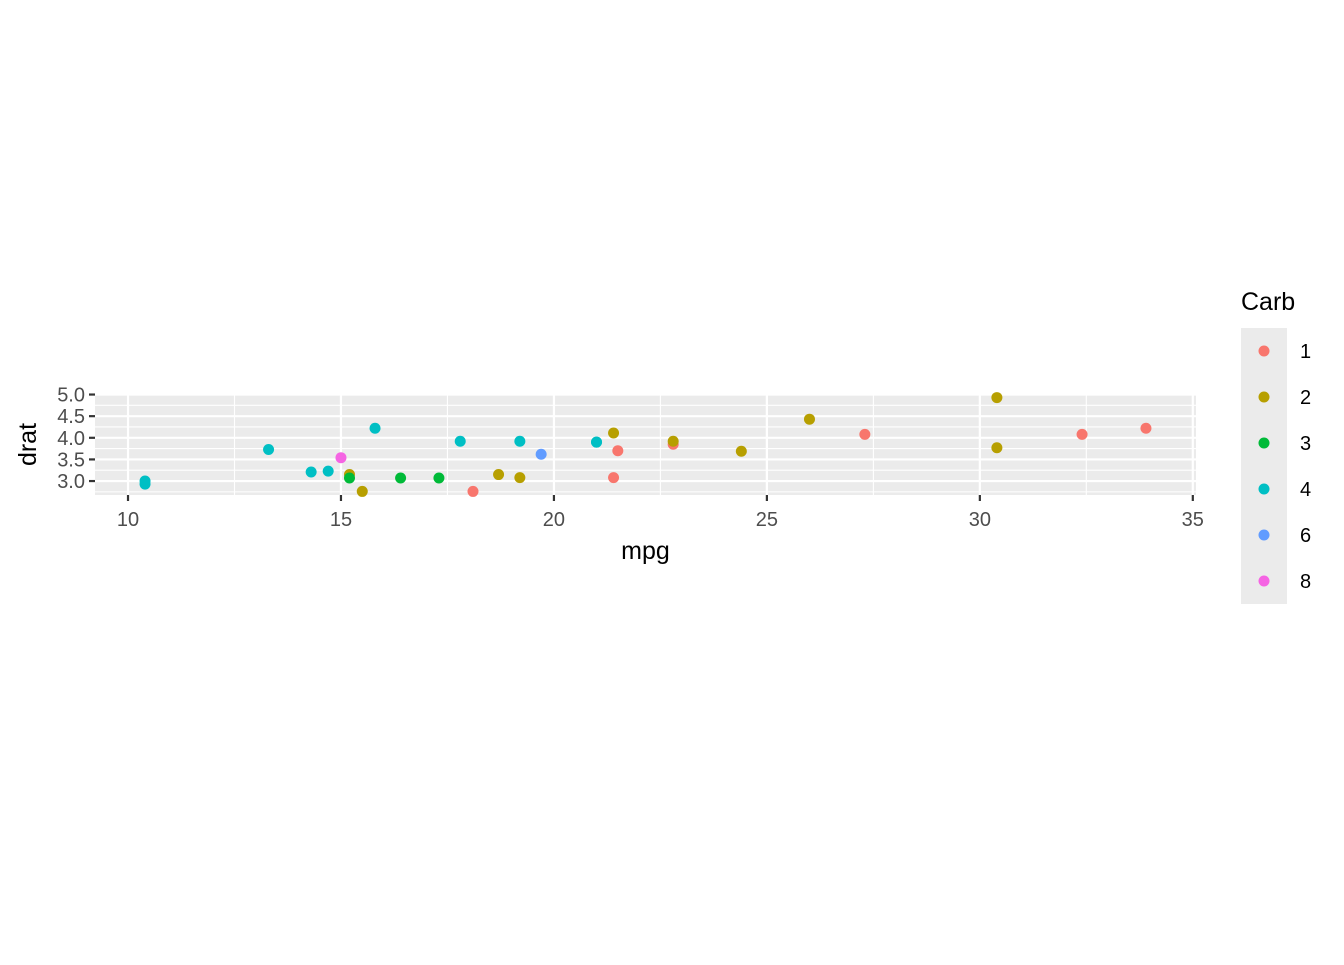 The image size is (1344, 965). I want to click on legend-label-carb-6: 6, so click(1305, 536).